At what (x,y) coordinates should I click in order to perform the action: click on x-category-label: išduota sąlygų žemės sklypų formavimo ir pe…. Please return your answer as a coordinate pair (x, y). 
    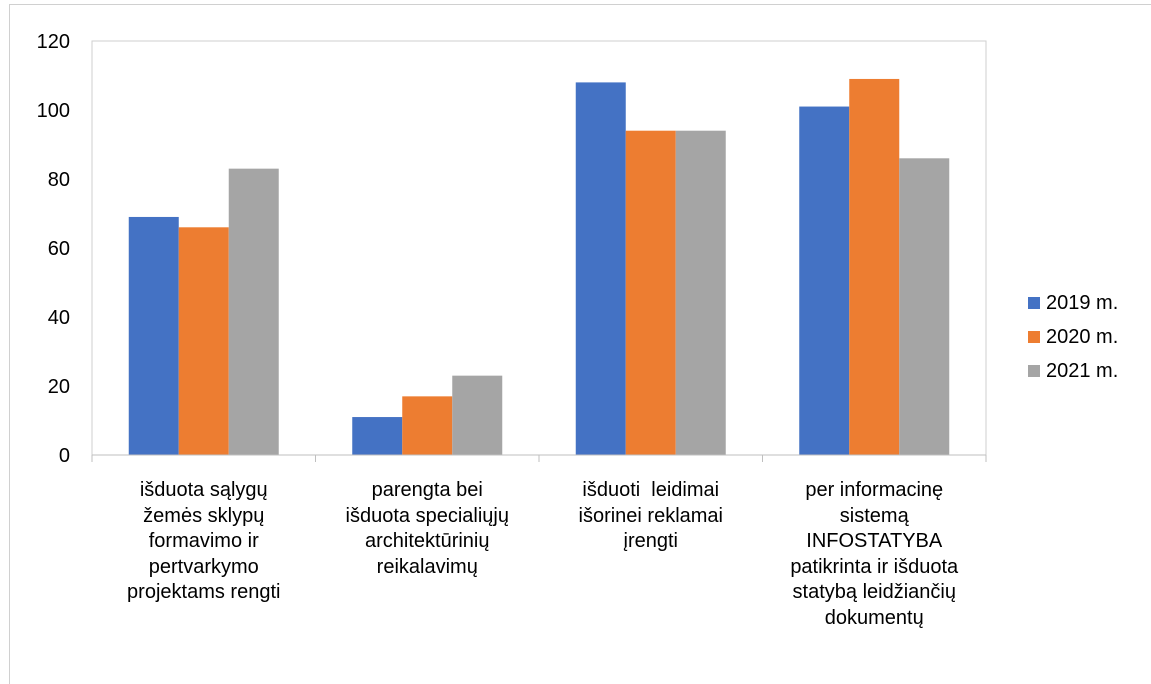
    Looking at the image, I should click on (204, 542).